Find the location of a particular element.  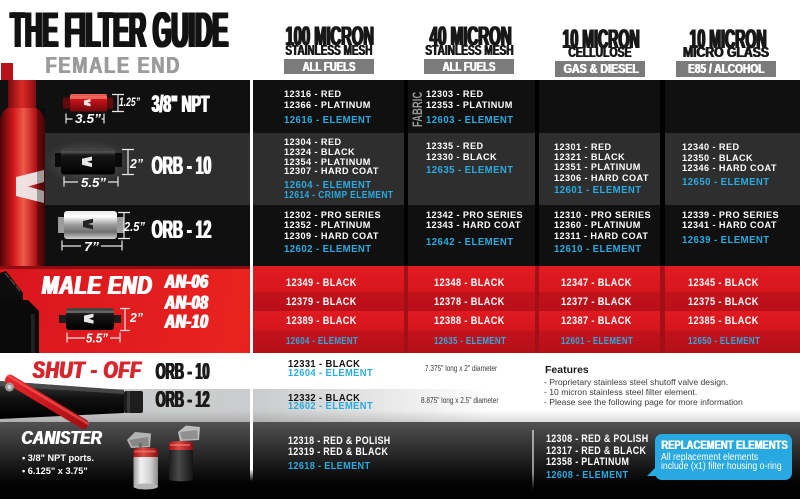

svg-text: 3.5” is located at coordinates (88, 119).